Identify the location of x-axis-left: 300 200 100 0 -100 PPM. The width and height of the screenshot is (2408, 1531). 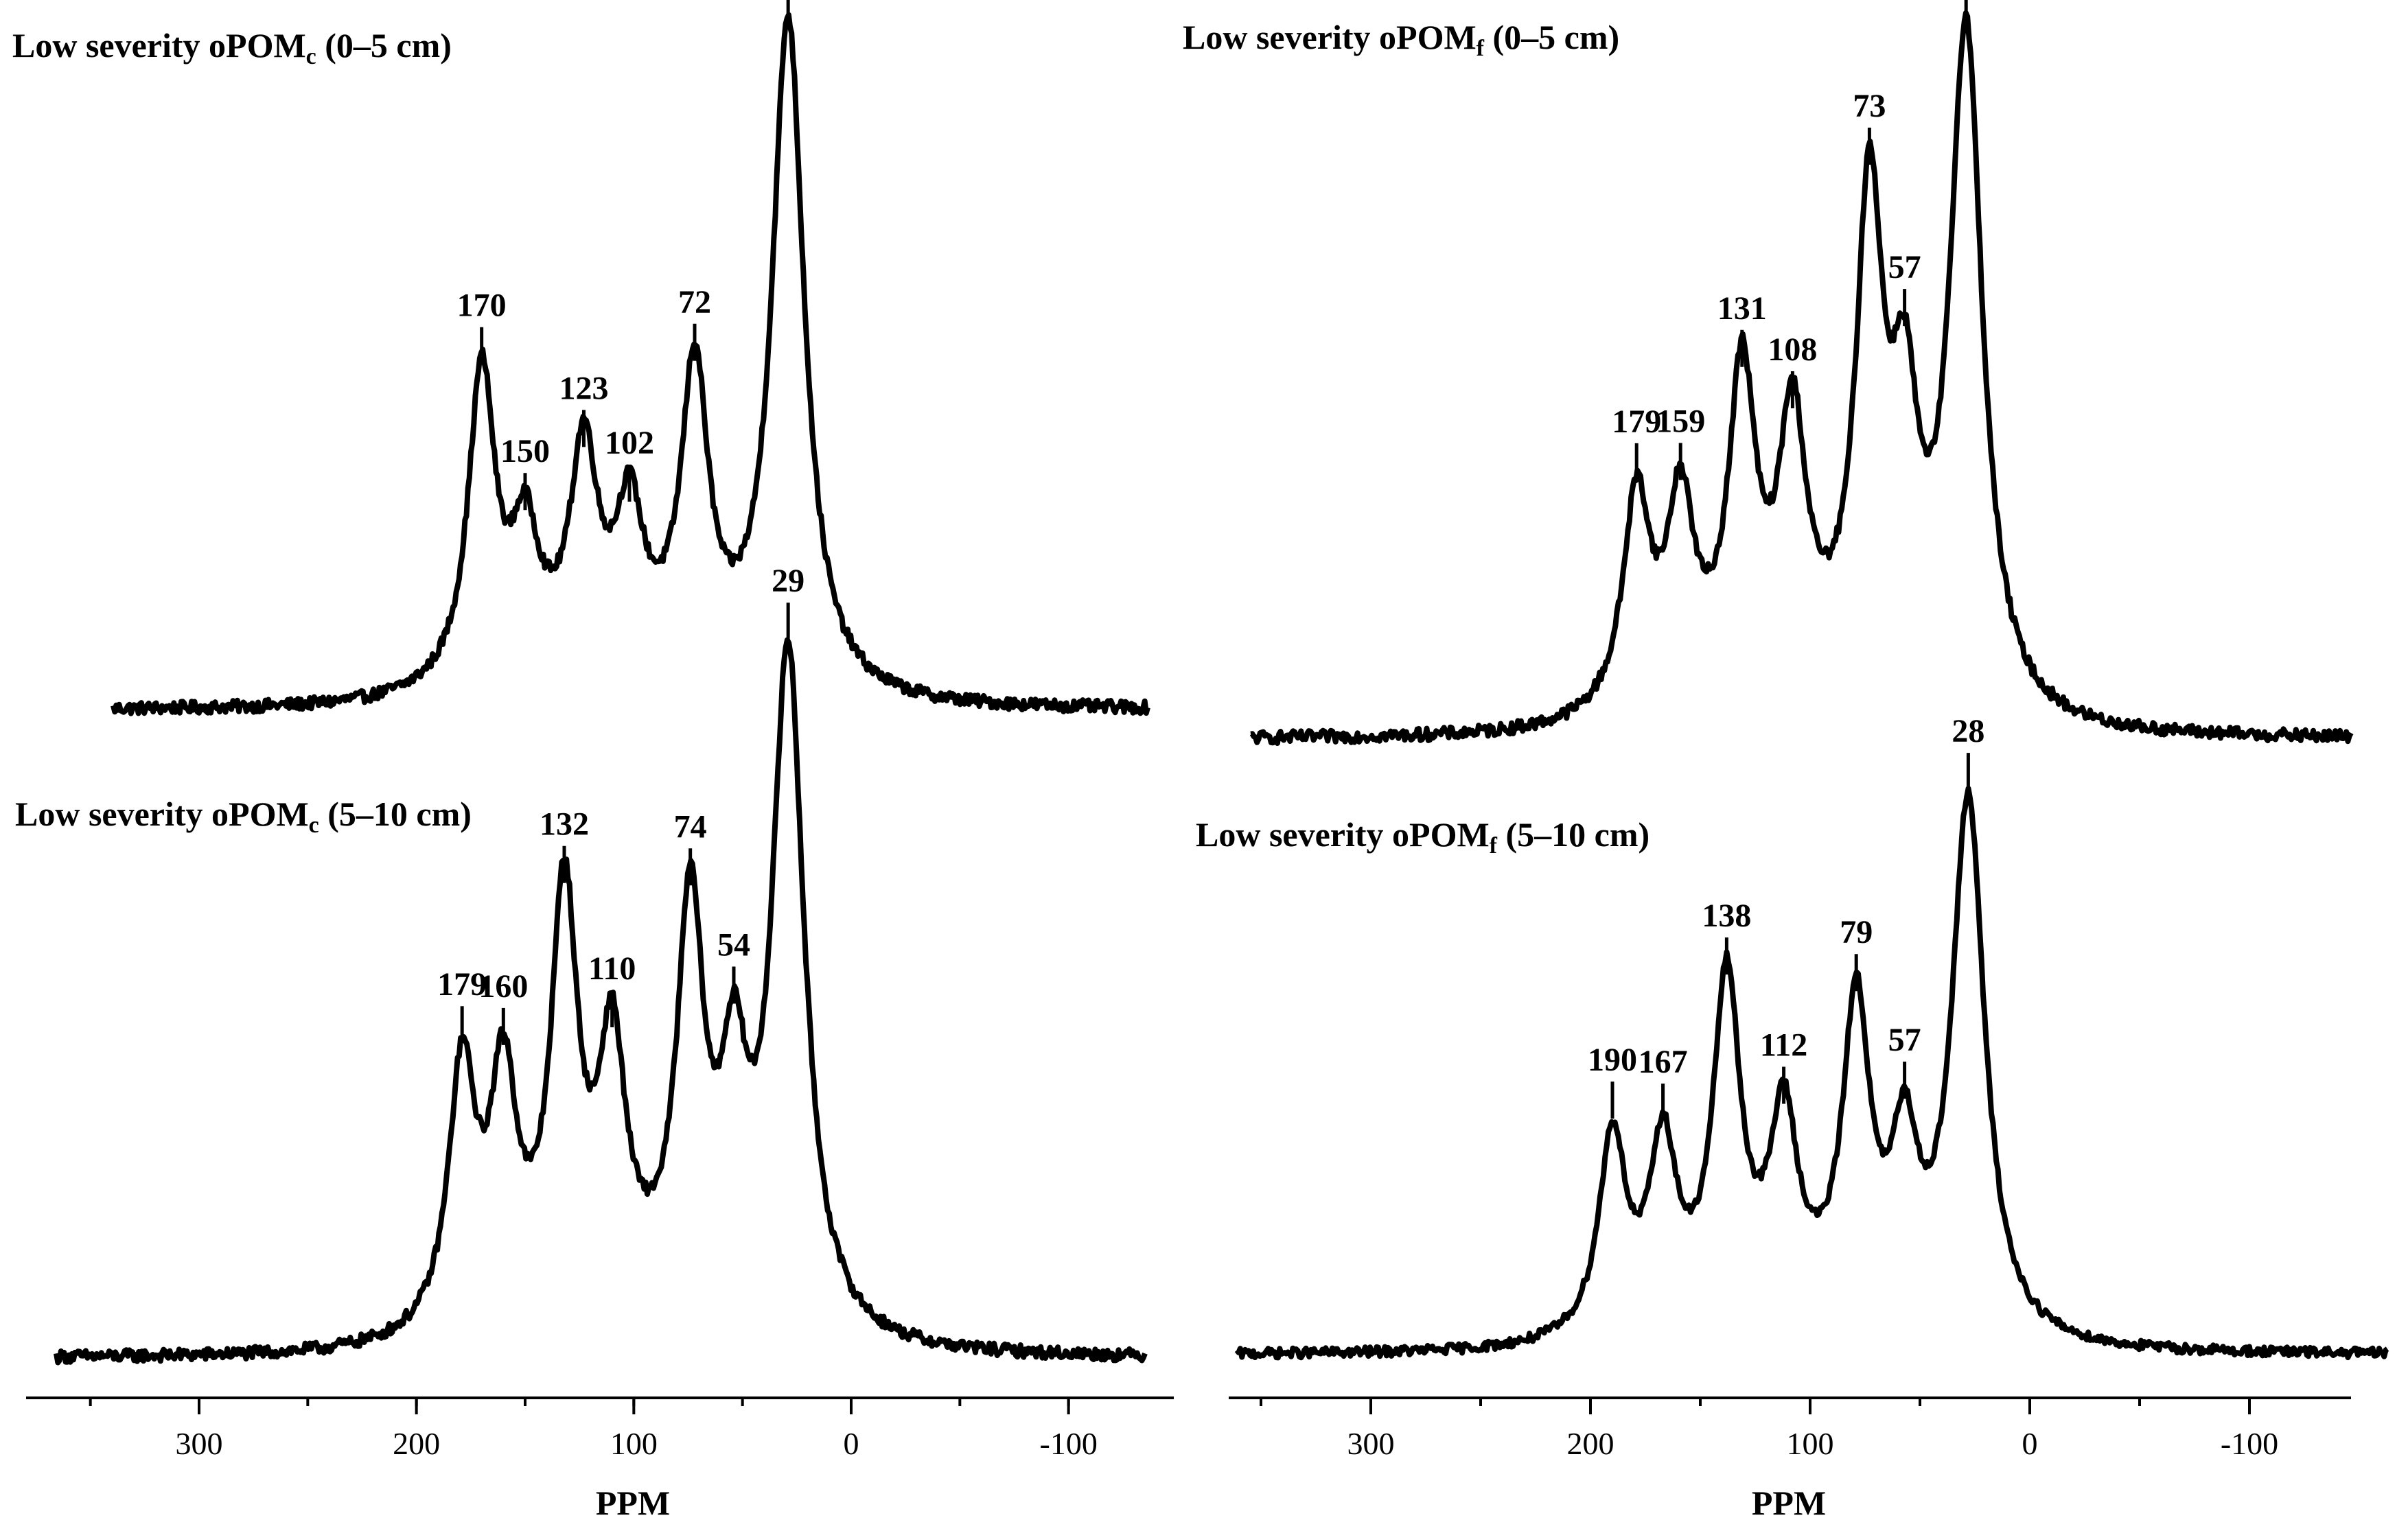
(600, 1459).